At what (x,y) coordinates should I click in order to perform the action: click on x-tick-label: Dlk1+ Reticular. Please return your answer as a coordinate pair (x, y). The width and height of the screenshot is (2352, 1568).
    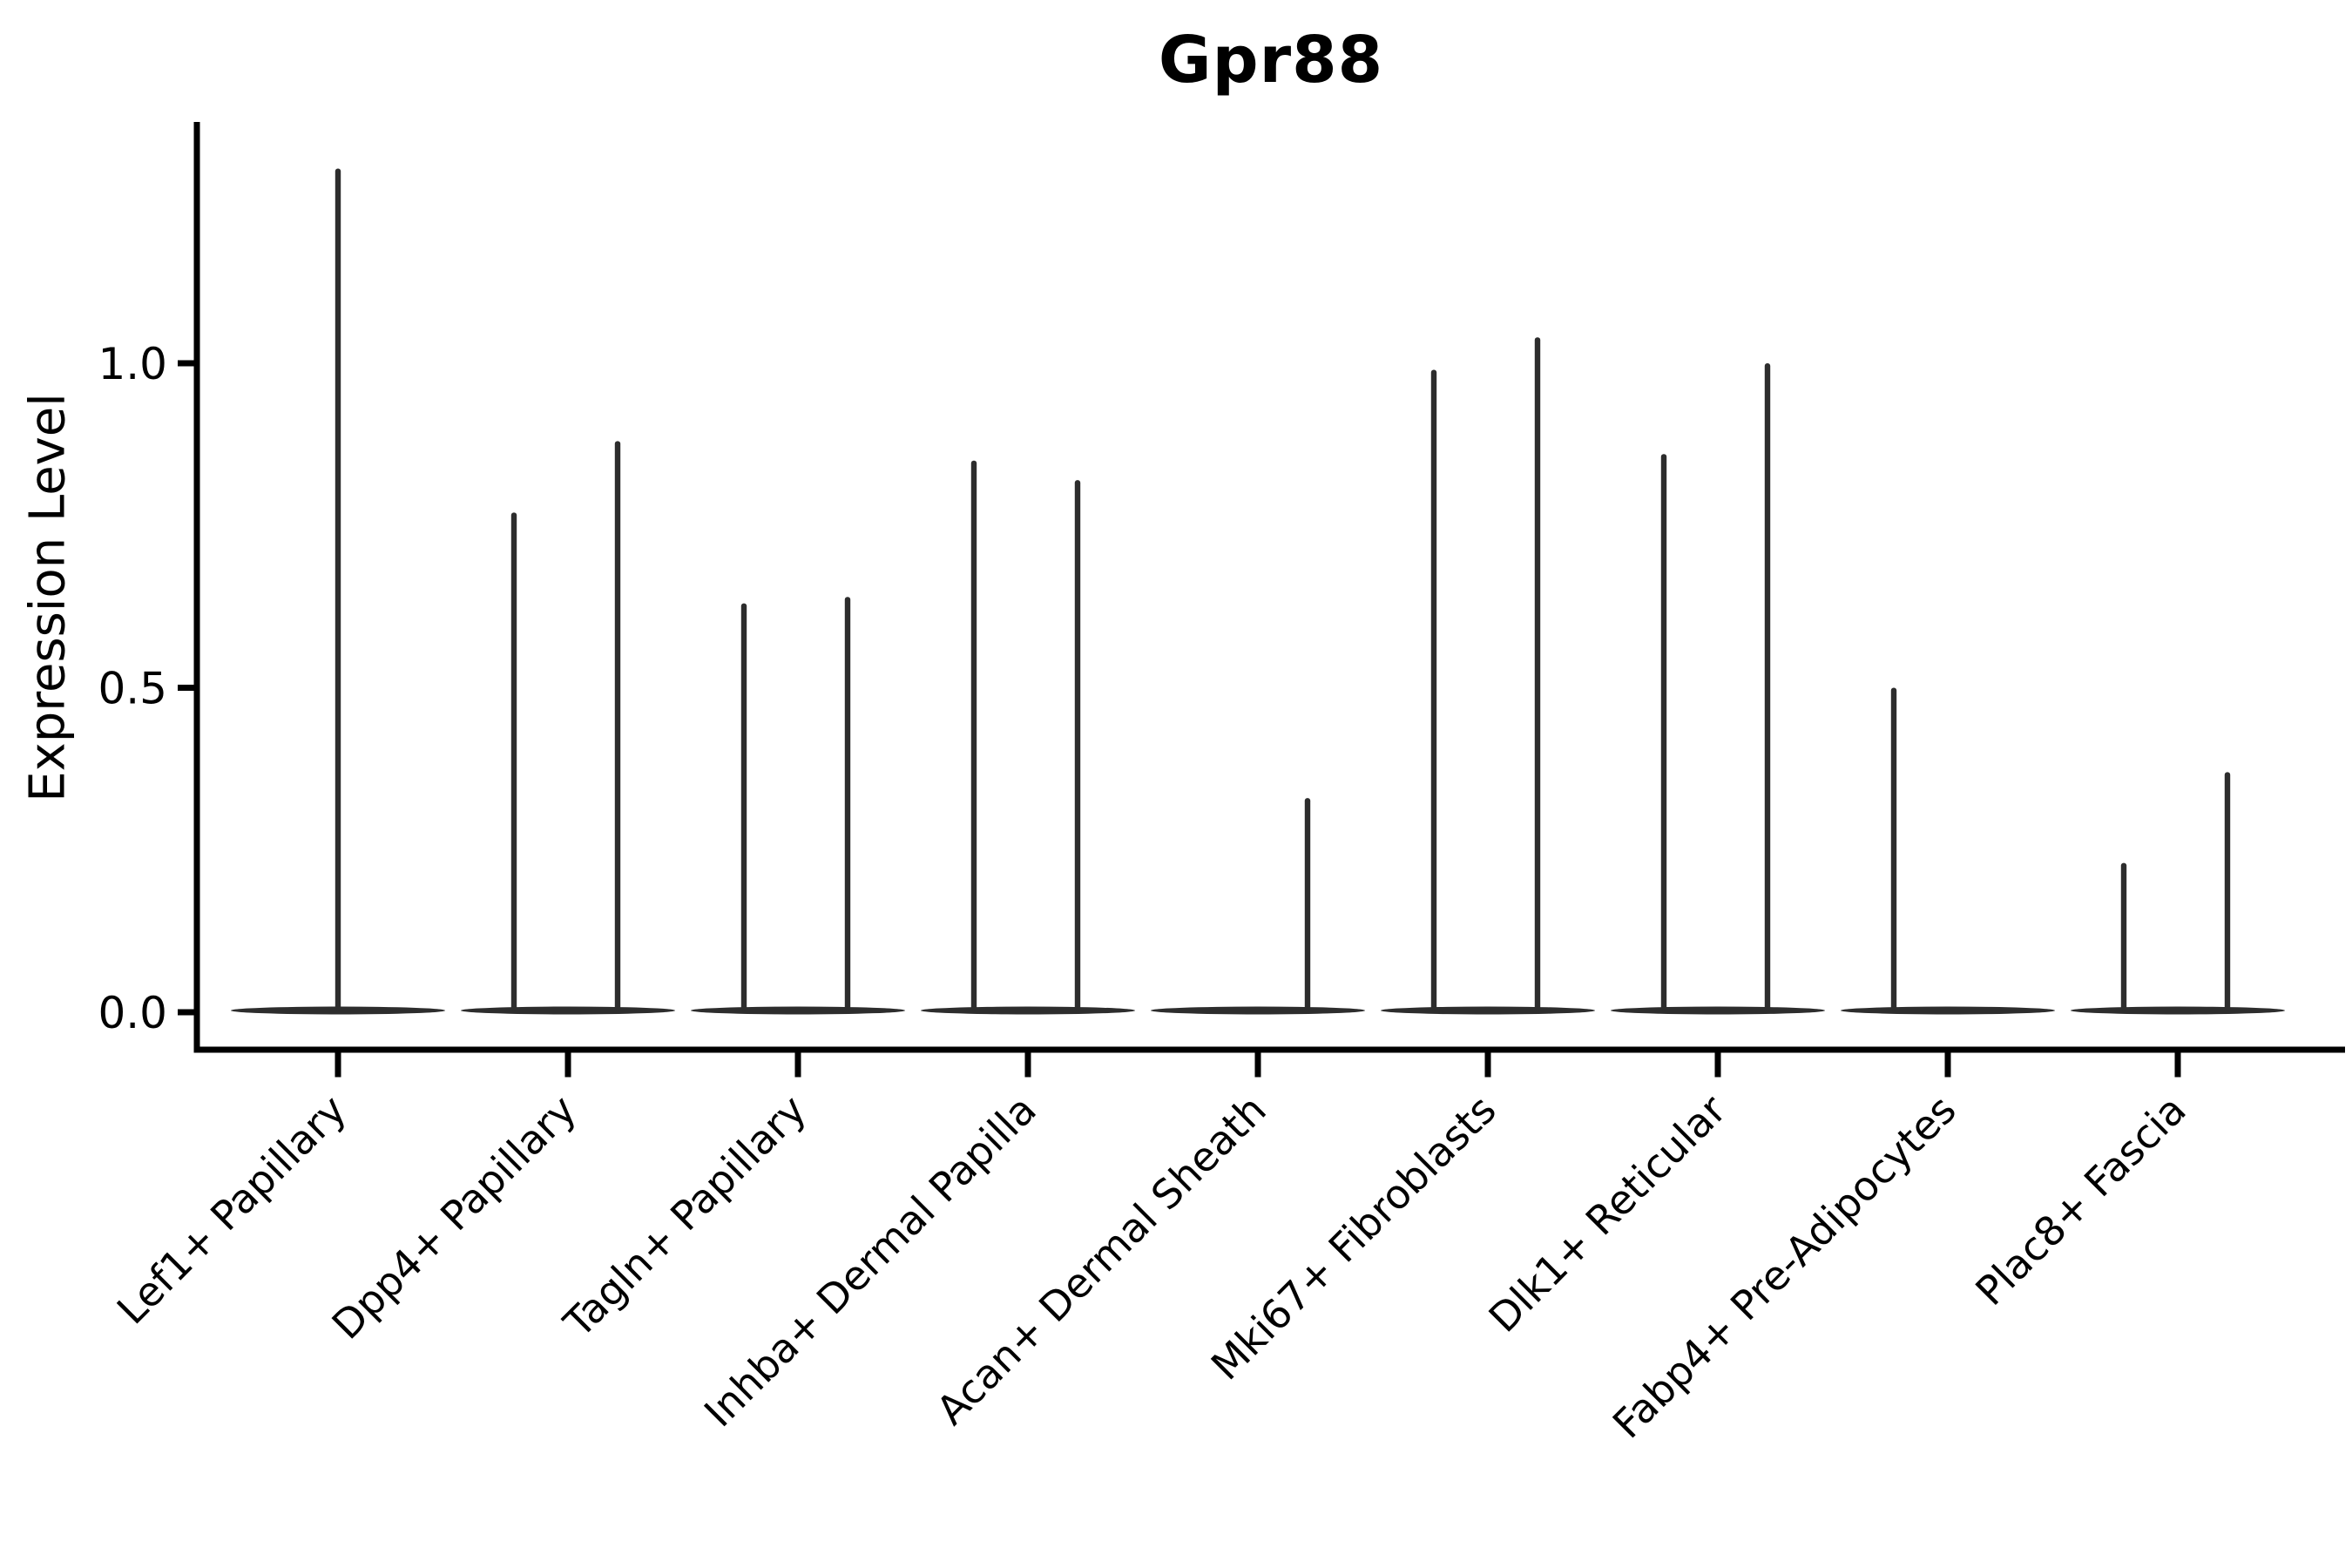
    Looking at the image, I should click on (1607, 1214).